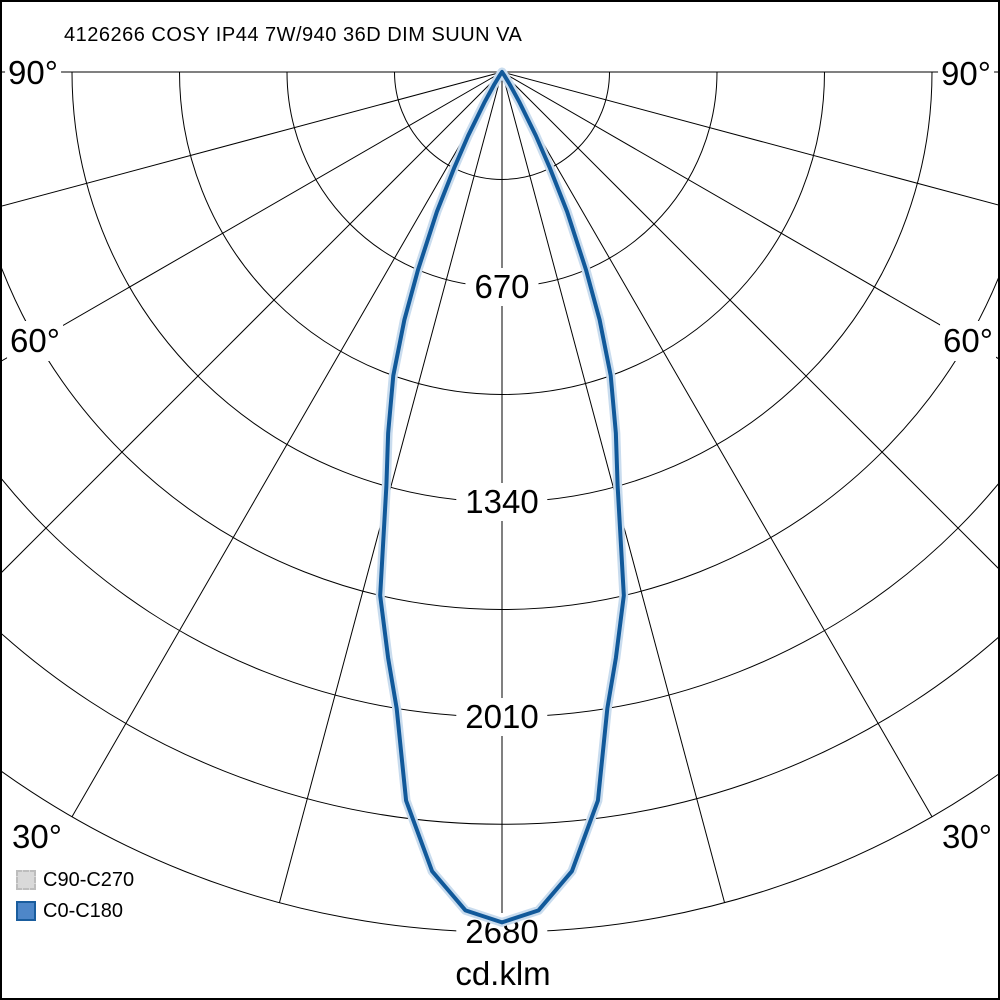  Describe the element at coordinates (502, 932) in the screenshot. I see `ring-label-2680: 2680` at that location.